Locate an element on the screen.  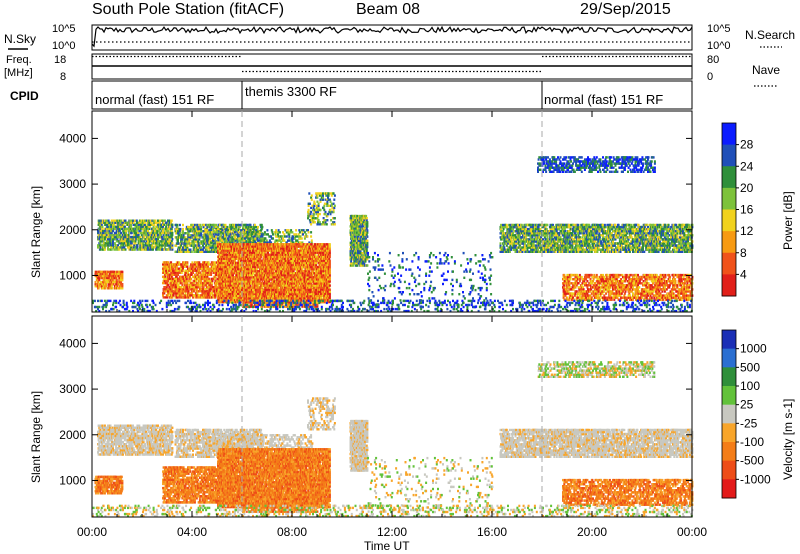
freq-label-line1: Freq. is located at coordinates (19, 60).